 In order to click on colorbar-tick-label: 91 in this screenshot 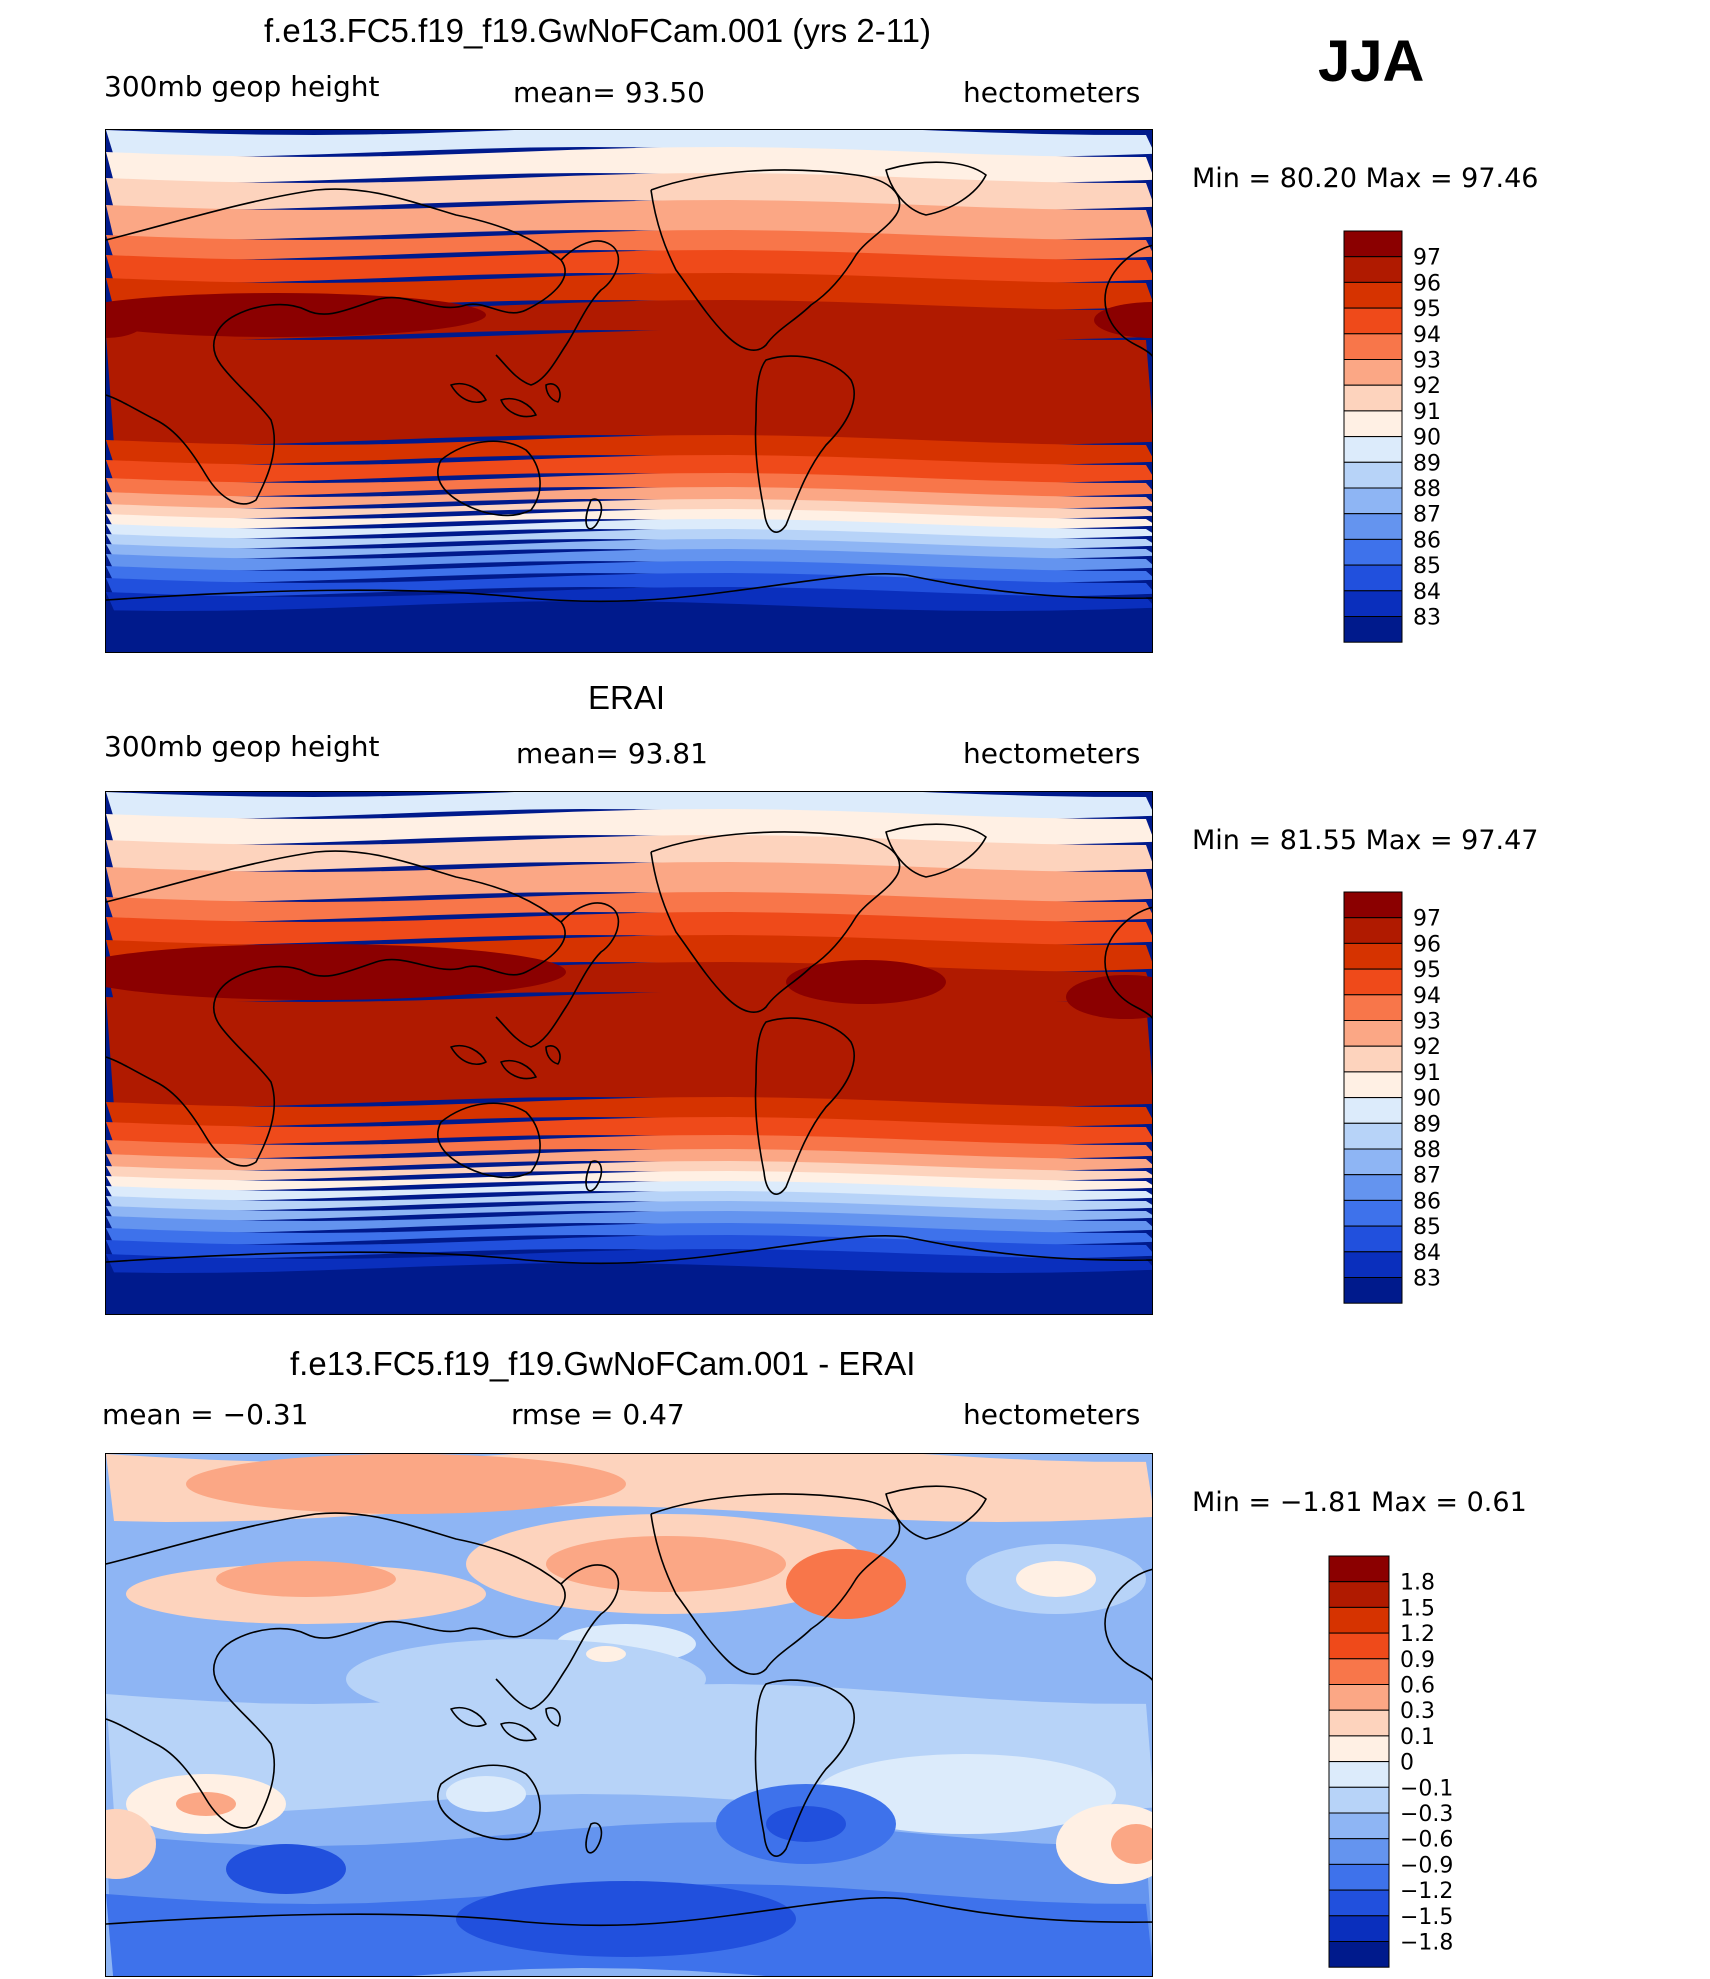, I will do `click(1427, 412)`.